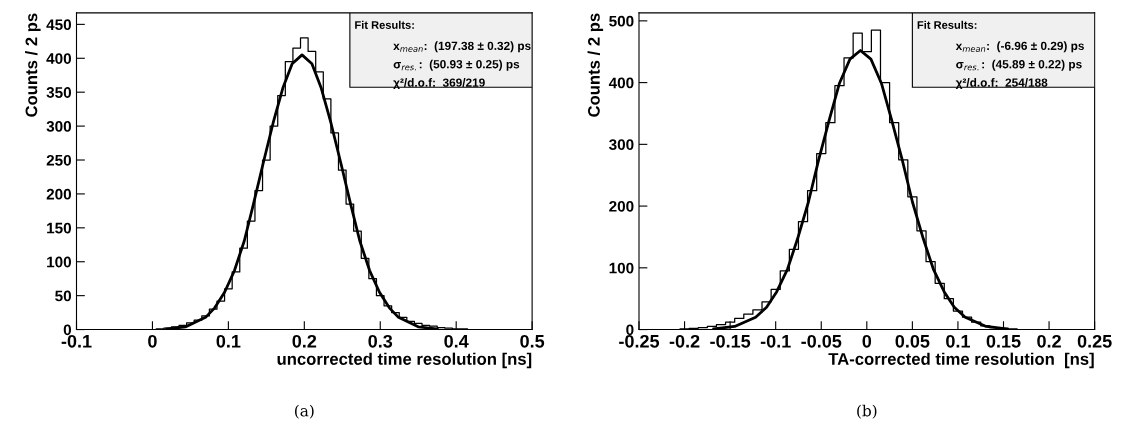  I want to click on x-axis-title: TA-corrected time resolution [ns], so click(961, 360).